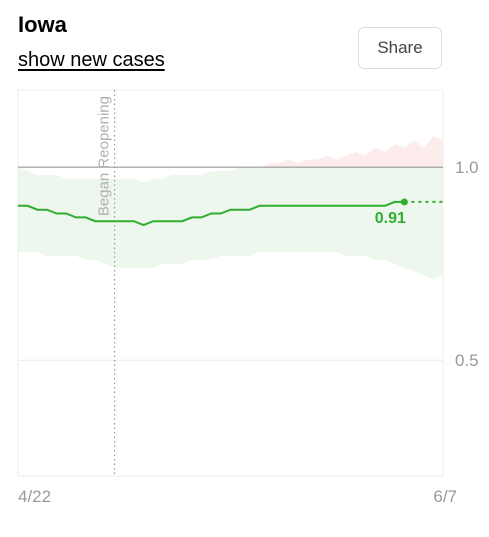 The height and width of the screenshot is (537, 489). Describe the element at coordinates (390, 218) in the screenshot. I see `current-value-label: 0.91` at that location.